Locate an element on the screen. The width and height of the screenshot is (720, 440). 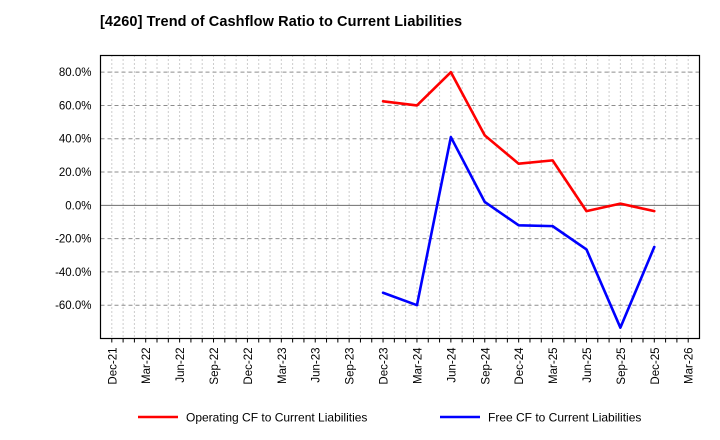
x-axis-tick-label: Dec-25 is located at coordinates (656, 366).